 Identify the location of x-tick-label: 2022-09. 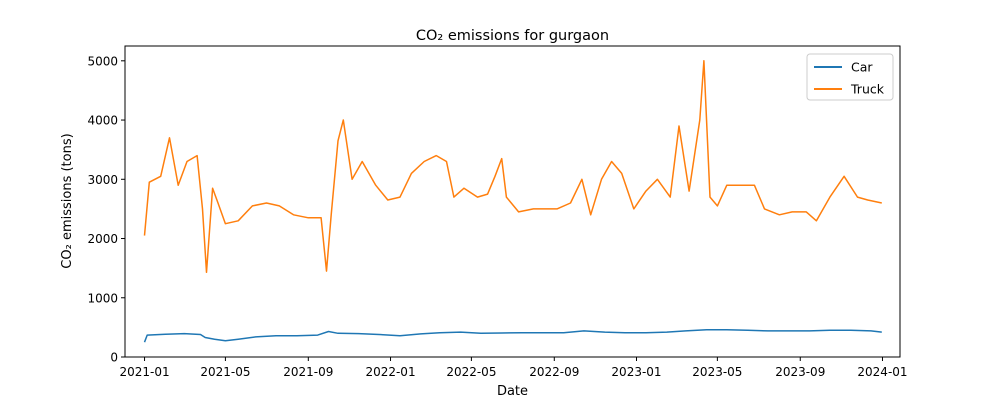
(554, 372).